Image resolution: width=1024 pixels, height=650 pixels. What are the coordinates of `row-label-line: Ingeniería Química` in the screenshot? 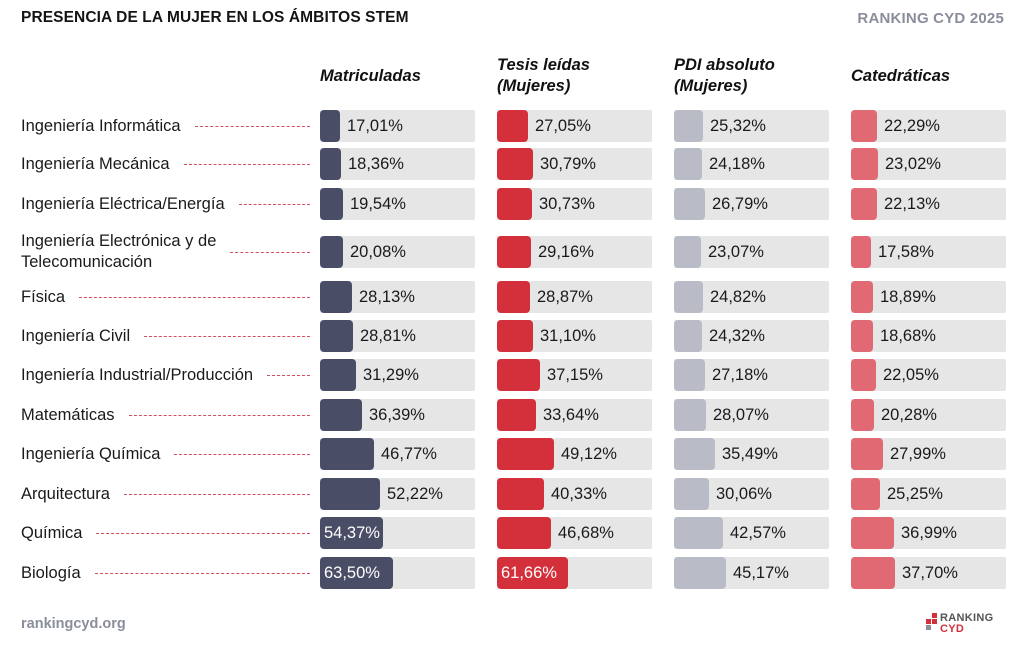 It's located at (91, 453).